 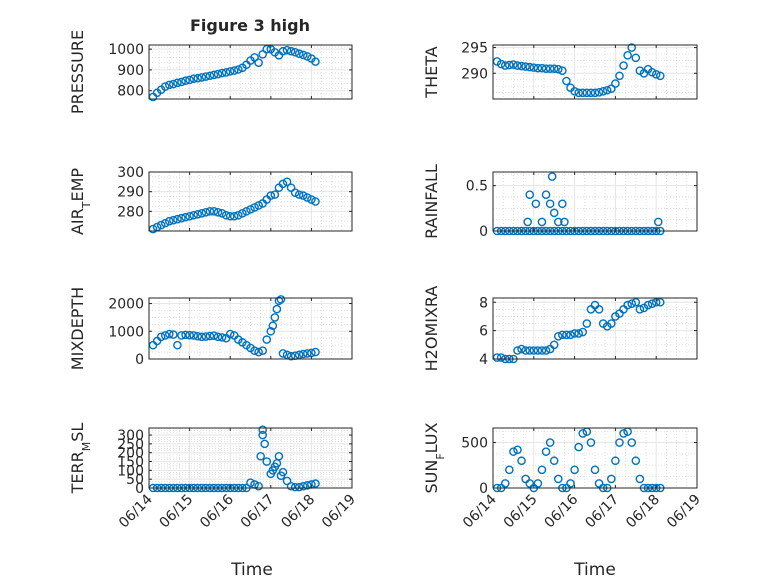 I want to click on y-tick-label: 0, so click(x=483, y=232).